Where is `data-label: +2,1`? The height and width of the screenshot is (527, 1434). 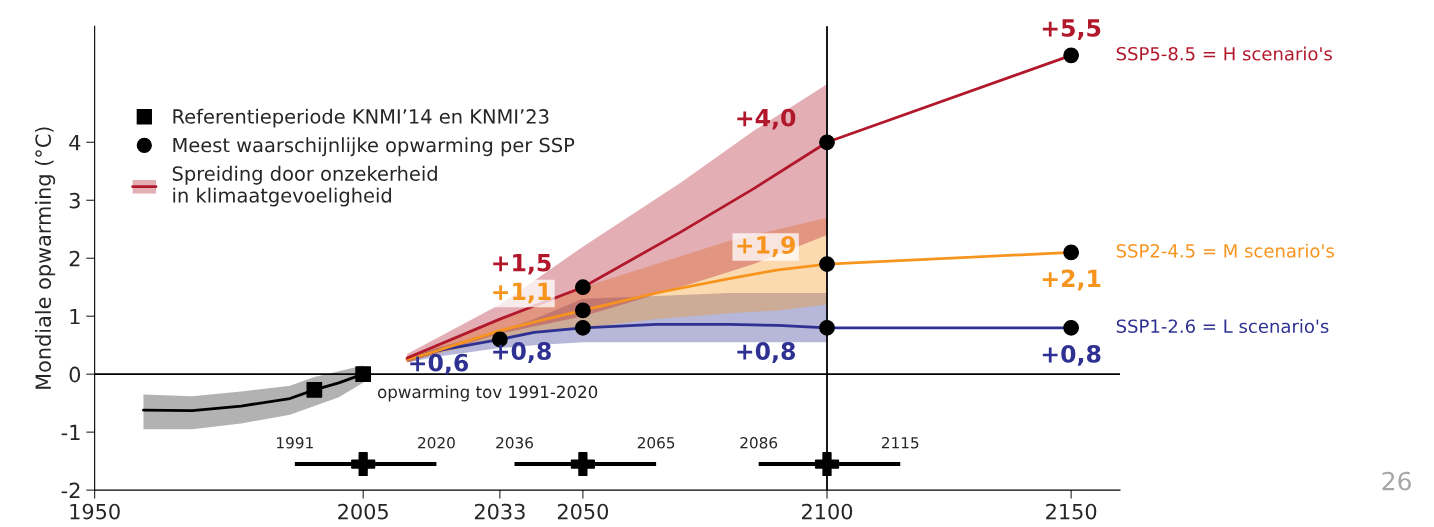
data-label: +2,1 is located at coordinates (1071, 280).